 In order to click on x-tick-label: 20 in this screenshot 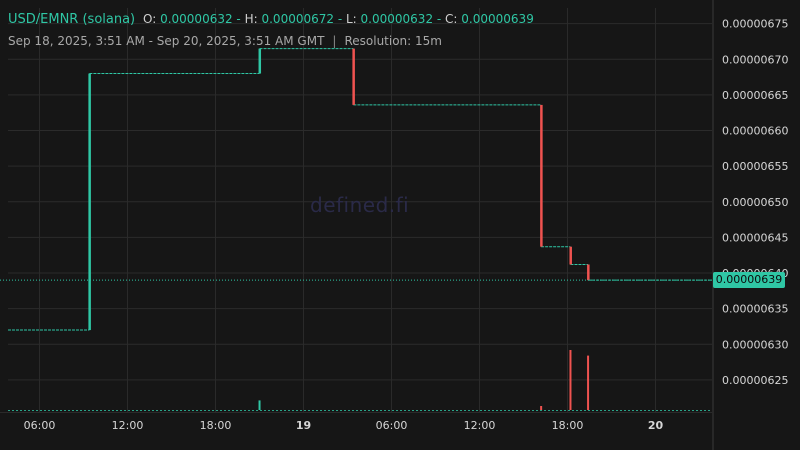, I will do `click(656, 425)`.